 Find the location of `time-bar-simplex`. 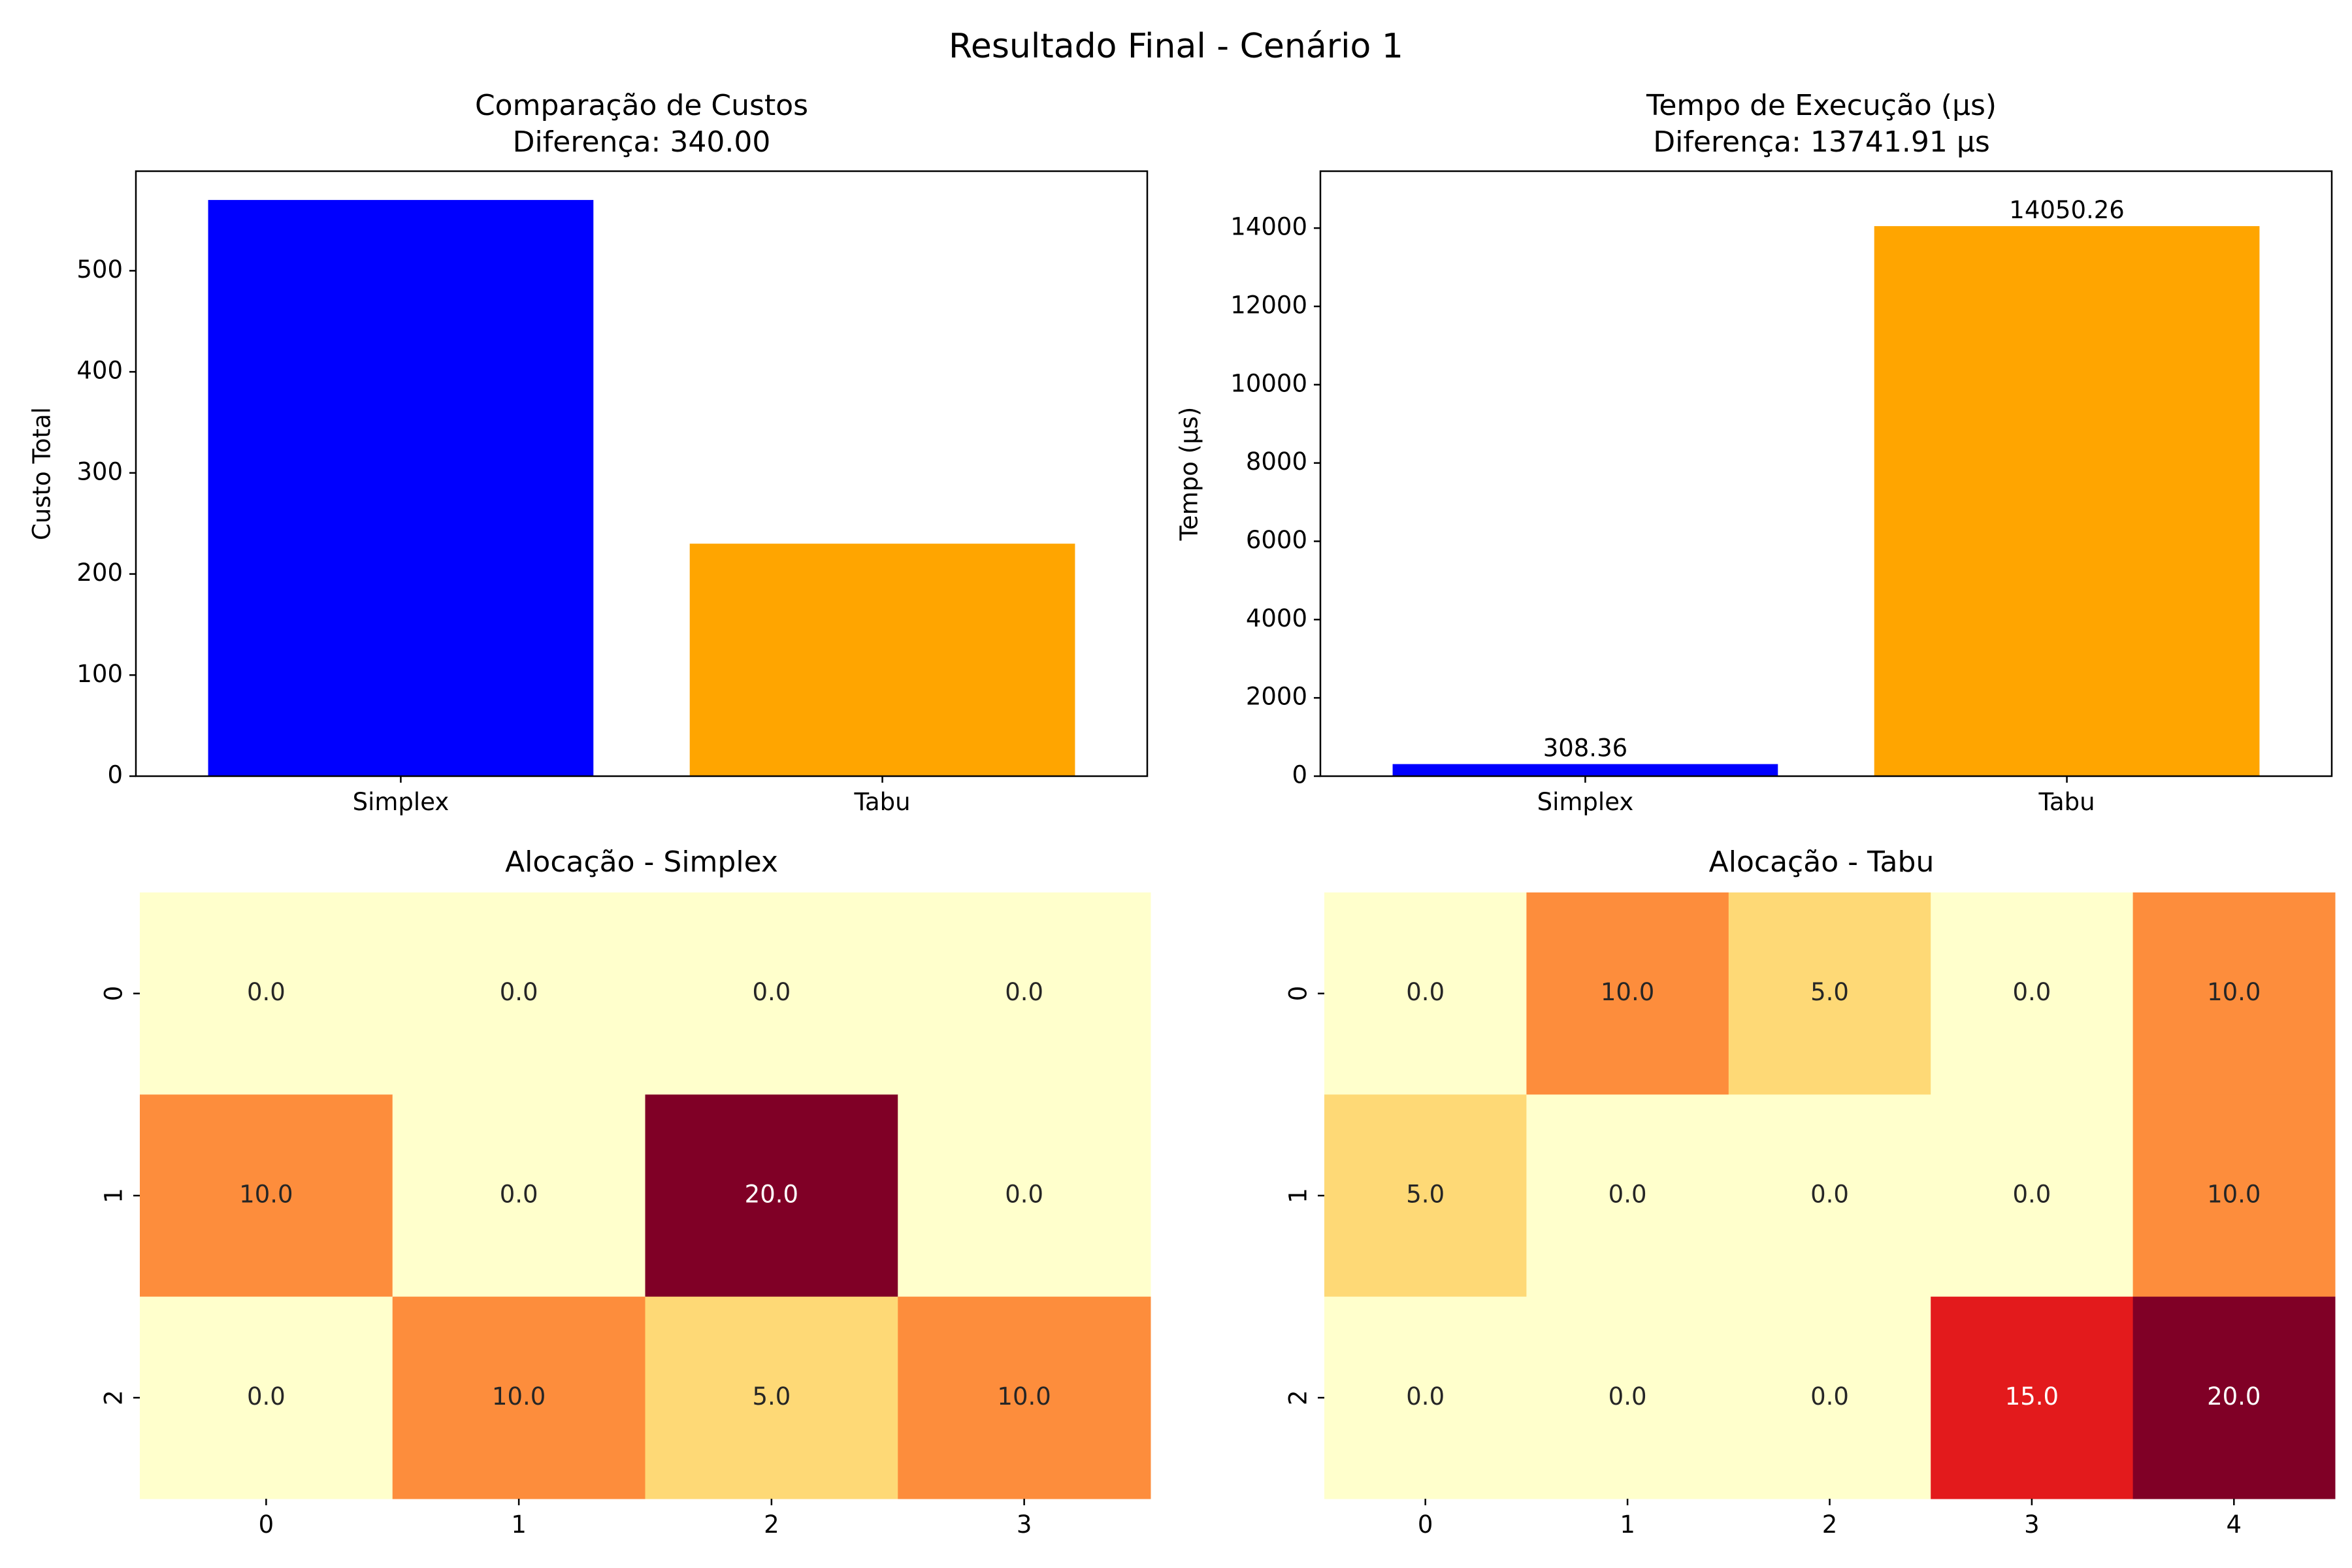

time-bar-simplex is located at coordinates (1585, 770).